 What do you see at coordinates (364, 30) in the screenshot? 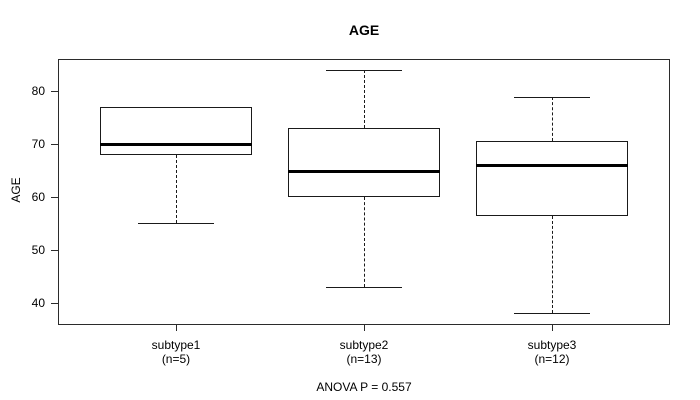
I see `chart-title: AGE` at bounding box center [364, 30].